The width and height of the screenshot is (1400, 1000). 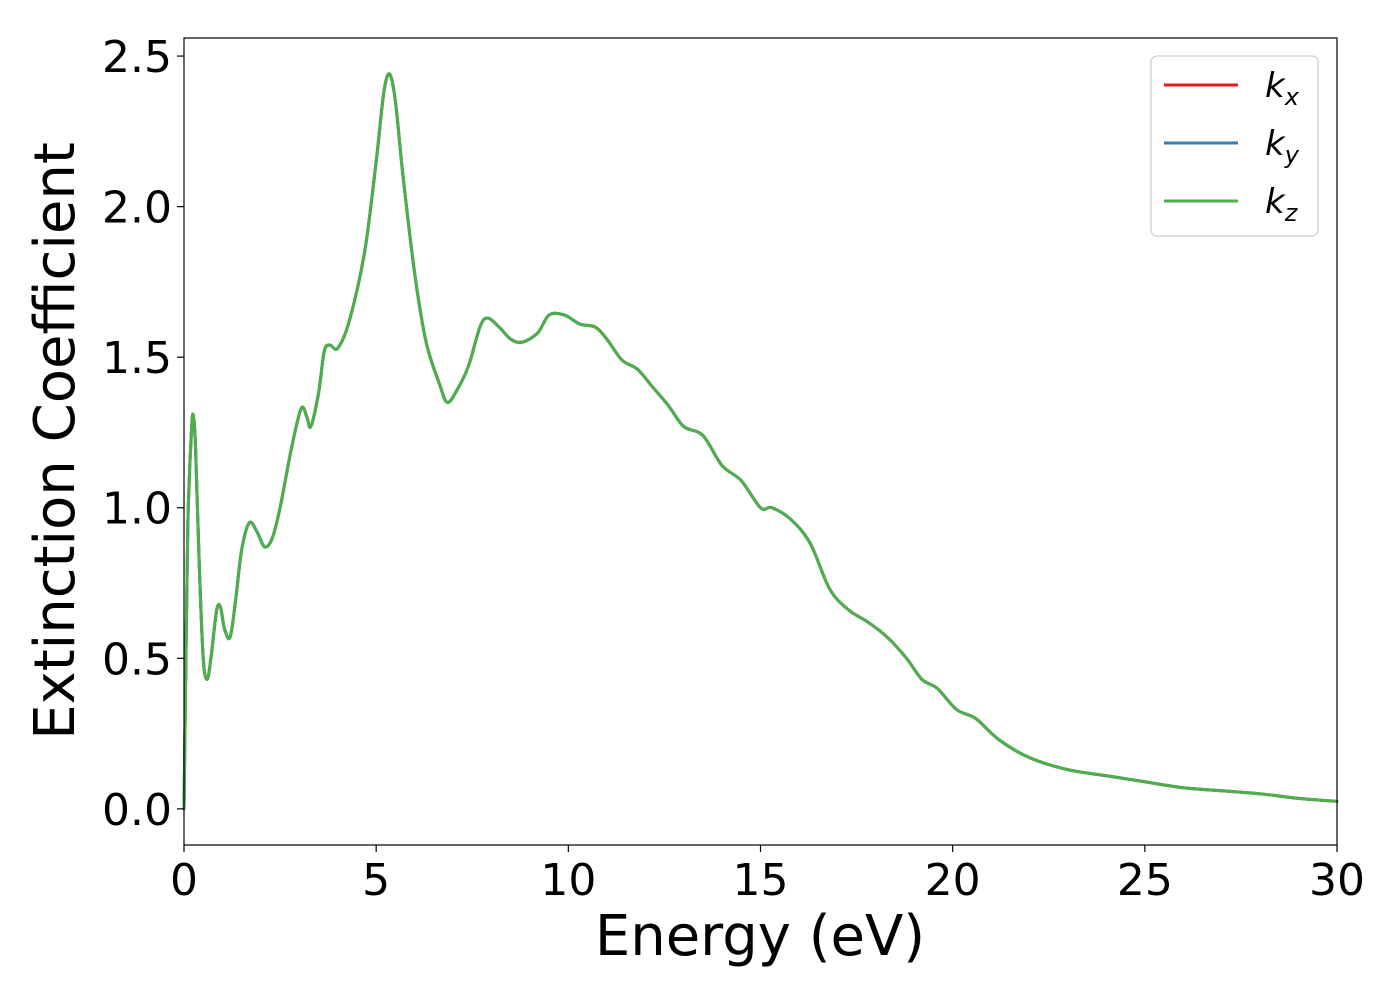 I want to click on x-tick-label: 25, so click(x=1145, y=880).